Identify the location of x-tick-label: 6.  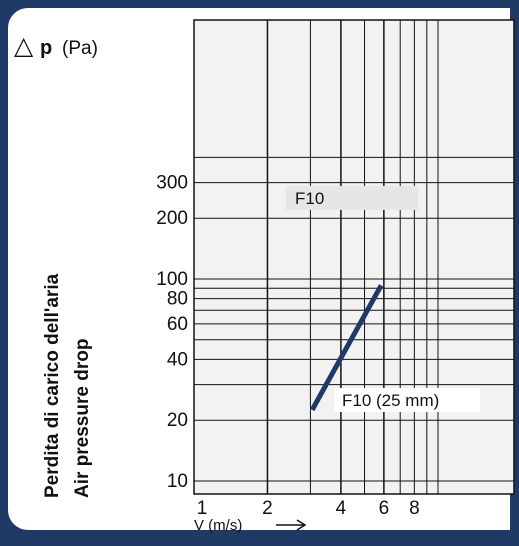
(384, 508).